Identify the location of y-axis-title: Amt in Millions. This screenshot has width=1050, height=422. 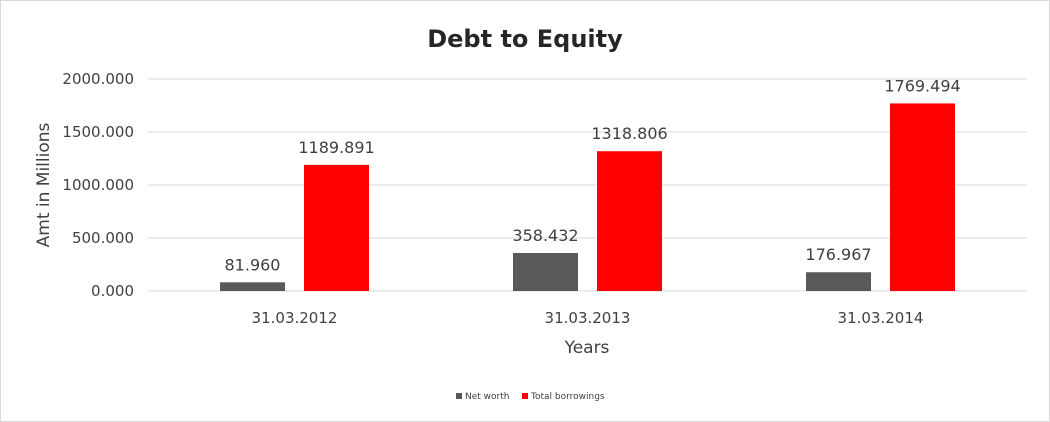
(44, 184).